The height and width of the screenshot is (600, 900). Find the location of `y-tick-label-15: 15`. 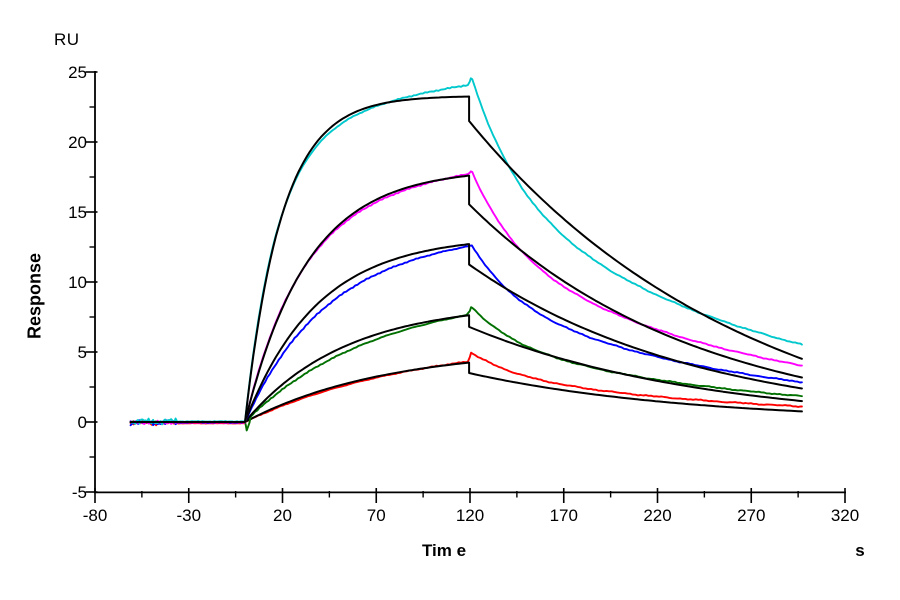

y-tick-label-15: 15 is located at coordinates (77, 212).